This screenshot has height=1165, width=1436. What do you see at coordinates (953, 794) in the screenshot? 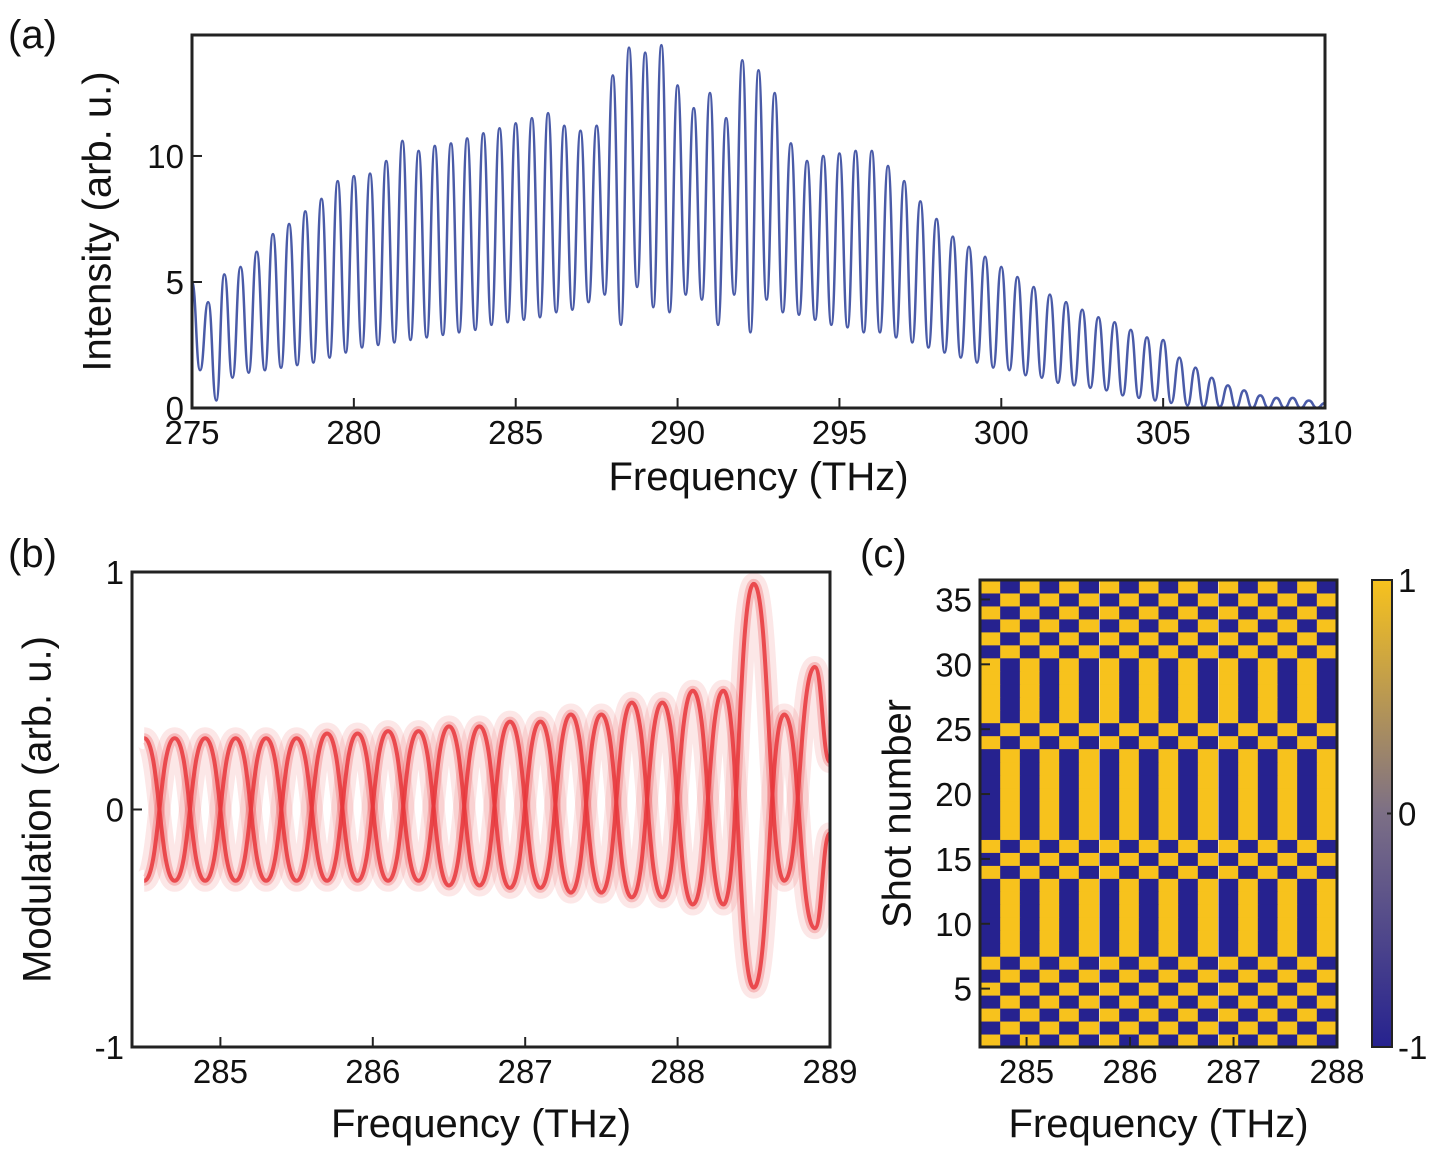
I see `y-tick-label: 20` at bounding box center [953, 794].